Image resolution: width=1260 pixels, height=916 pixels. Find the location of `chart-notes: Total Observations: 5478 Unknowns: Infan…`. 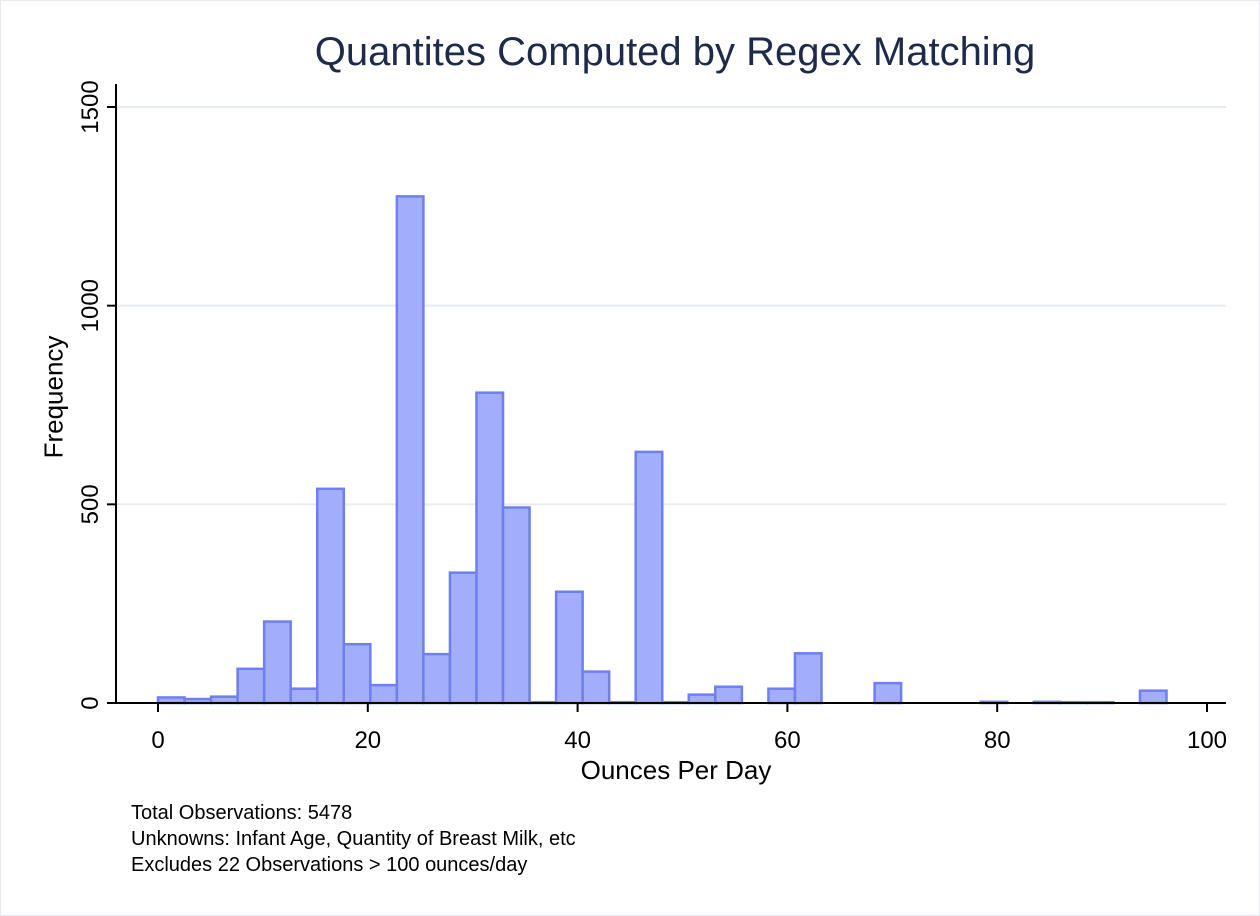

chart-notes: Total Observations: 5478 Unknowns: Infan… is located at coordinates (353, 839).